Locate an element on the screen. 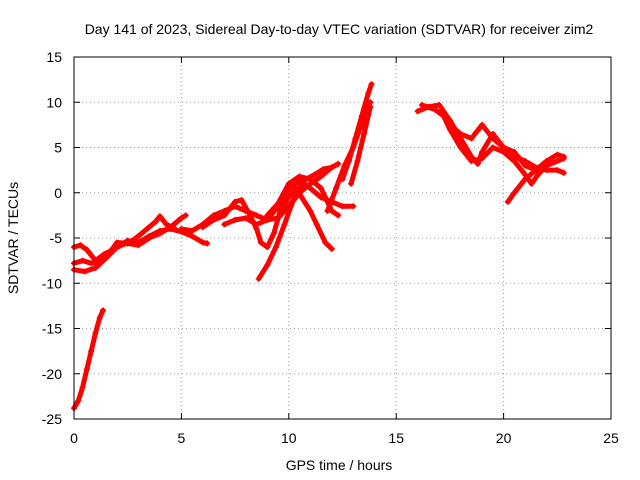 The image size is (640, 480). x-tick-label: 25 is located at coordinates (611, 438).